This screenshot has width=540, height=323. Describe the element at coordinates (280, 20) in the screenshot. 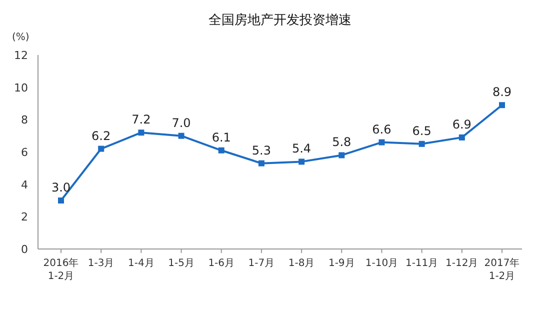

I see `chart-title: 全国房地产开发投资增速` at that location.